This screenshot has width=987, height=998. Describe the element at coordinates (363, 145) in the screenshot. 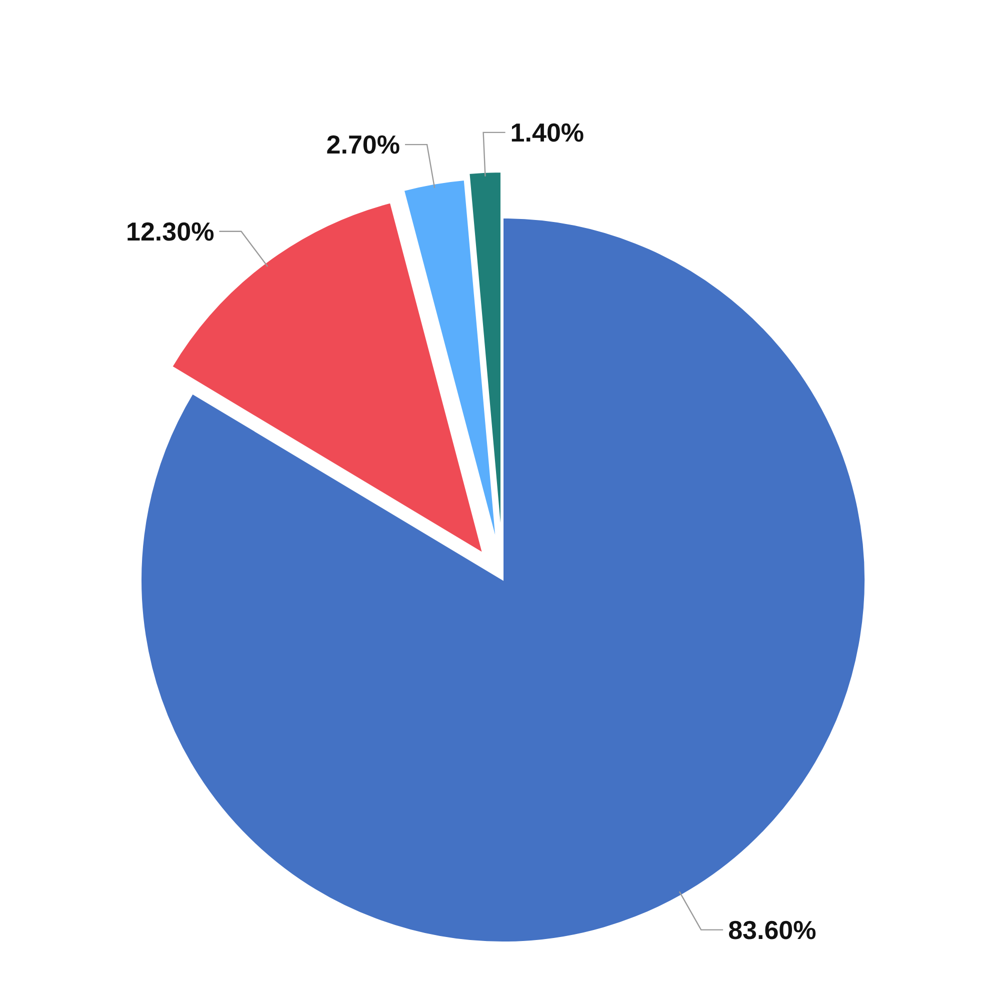

I see `data-label: 2.70%` at that location.